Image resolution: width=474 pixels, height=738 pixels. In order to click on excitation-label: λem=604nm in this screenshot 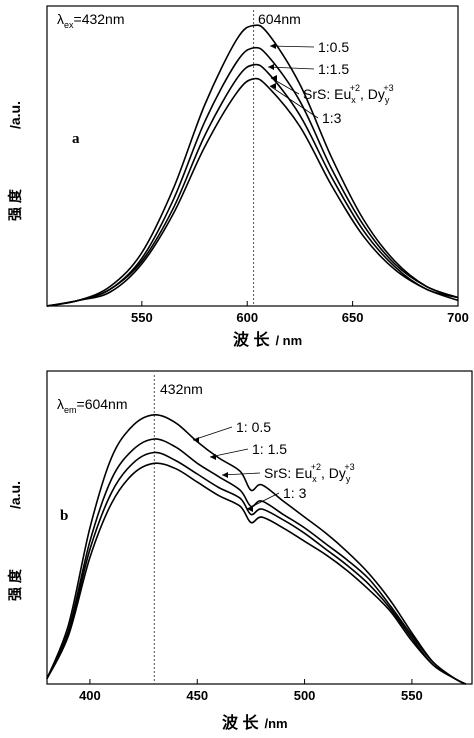, I will do `click(92, 405)`.